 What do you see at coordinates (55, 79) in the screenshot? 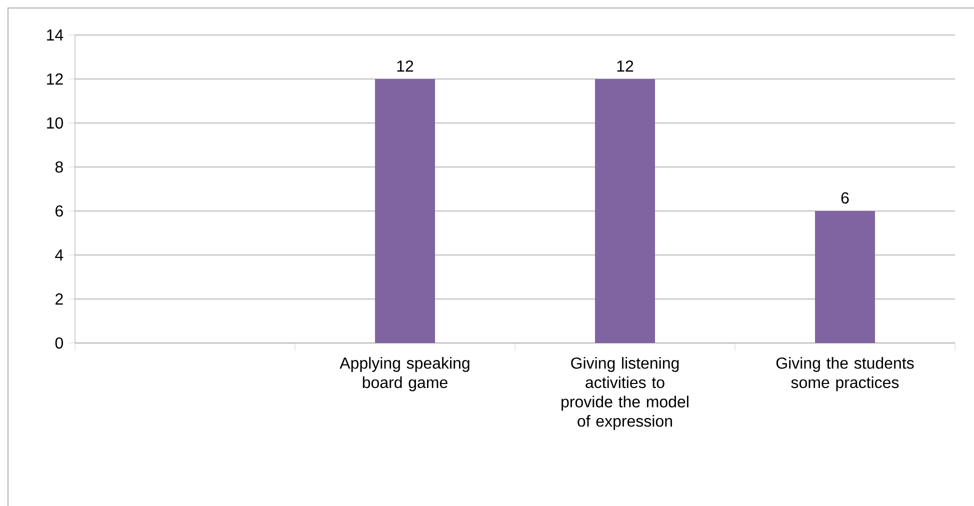
I see `y-tick-label: 12` at bounding box center [55, 79].